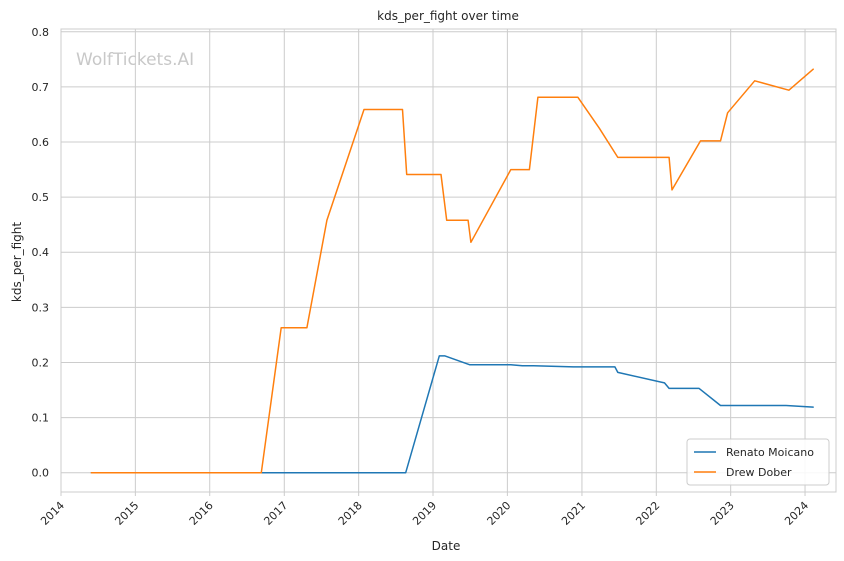  What do you see at coordinates (17, 262) in the screenshot?
I see `y-axis-label: kds_per_fight` at bounding box center [17, 262].